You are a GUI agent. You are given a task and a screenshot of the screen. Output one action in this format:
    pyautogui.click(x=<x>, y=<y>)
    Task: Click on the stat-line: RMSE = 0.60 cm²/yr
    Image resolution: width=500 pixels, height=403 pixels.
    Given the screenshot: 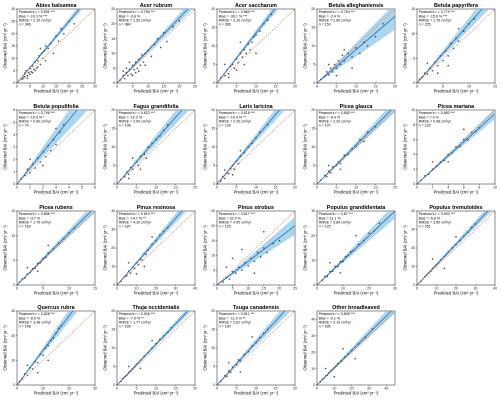 What is the action you would take?
    pyautogui.click(x=35, y=121)
    